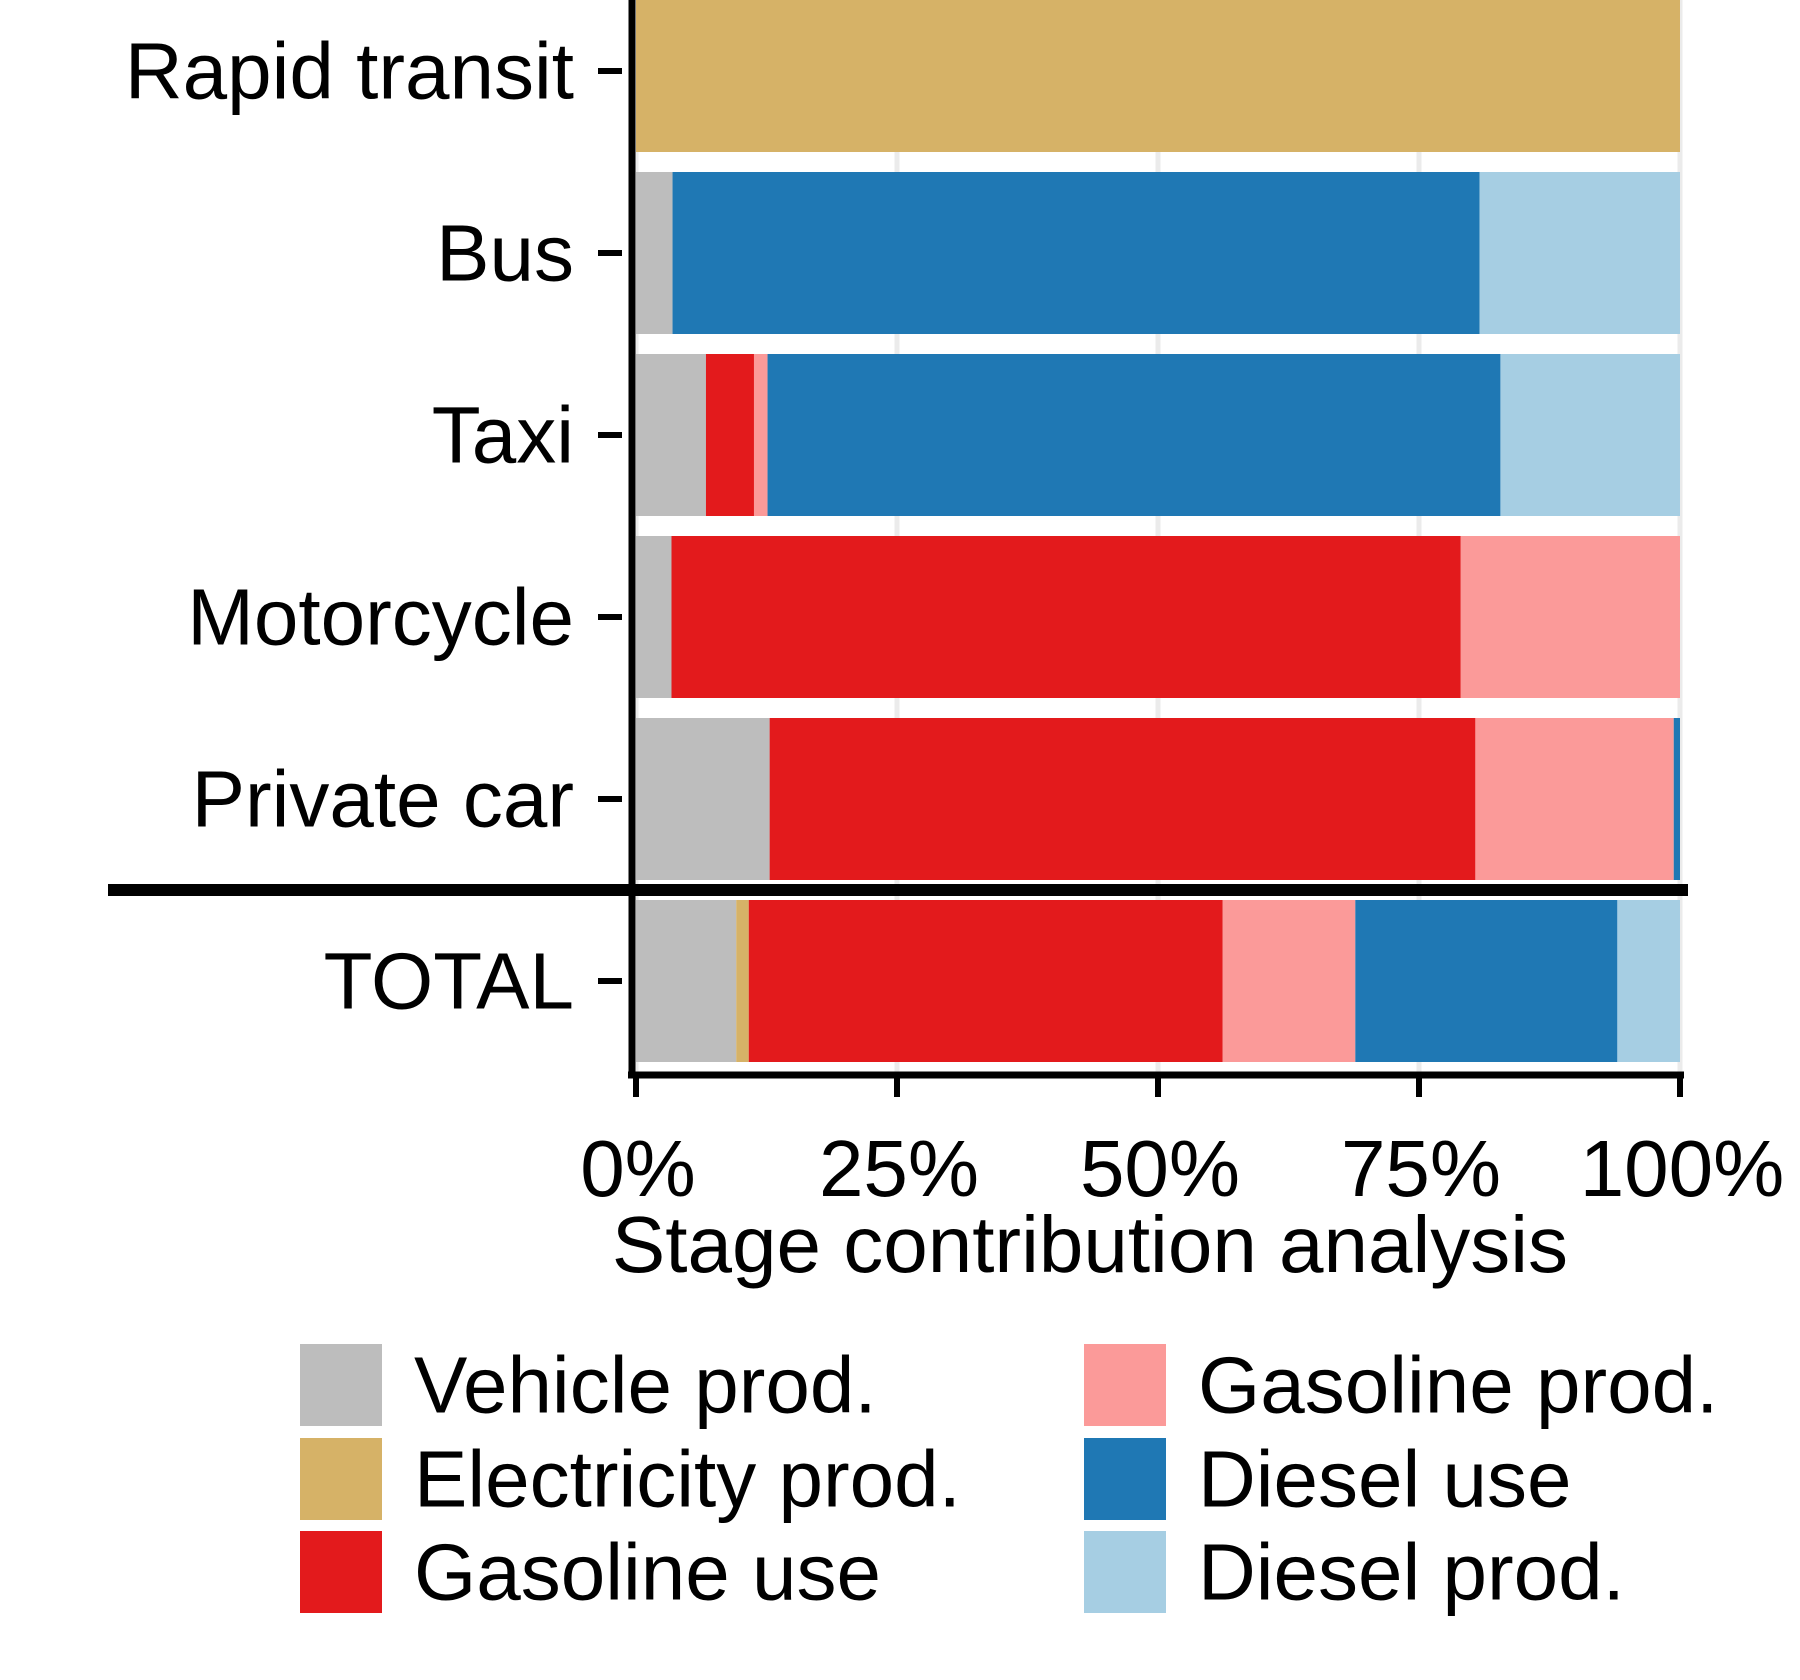  I want to click on legend-label: Gasoline use, so click(647, 1572).